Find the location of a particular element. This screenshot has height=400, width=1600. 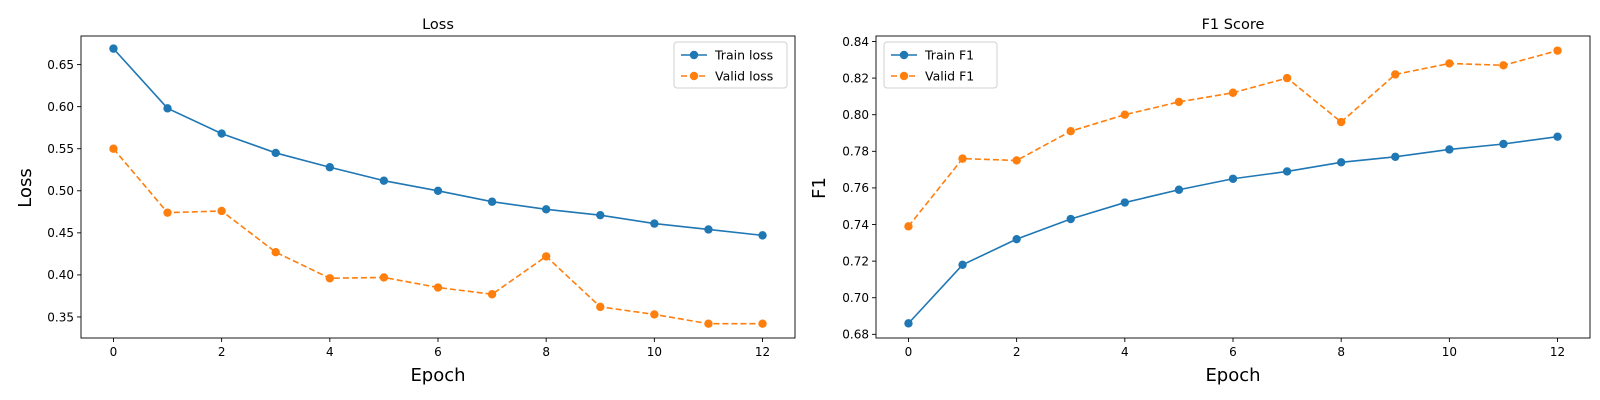

loss-y-axis-label: Loss is located at coordinates (25, 187).